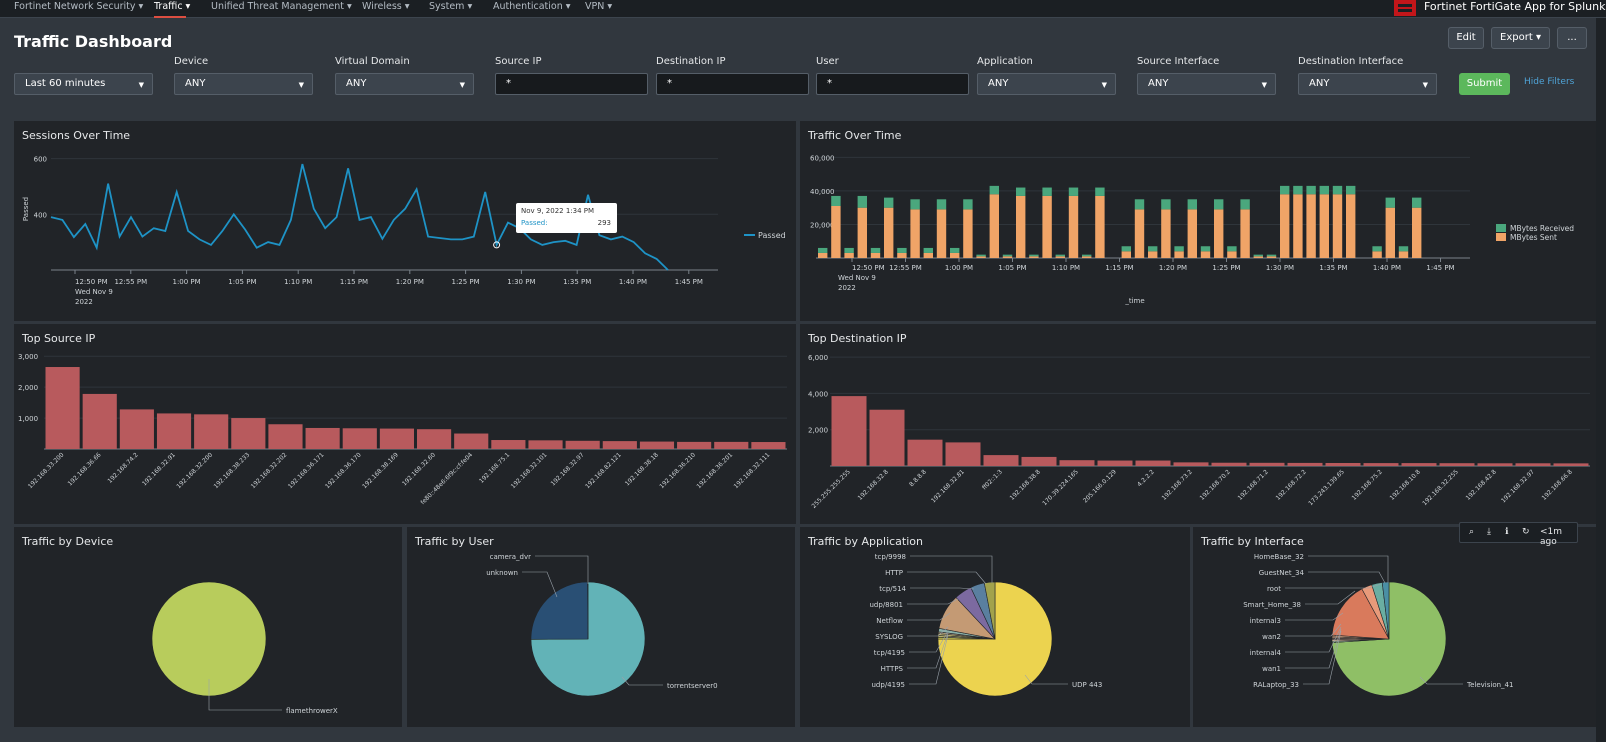 Image resolution: width=1606 pixels, height=742 pixels. I want to click on x-tick-label: 12:55 PM, so click(130, 282).